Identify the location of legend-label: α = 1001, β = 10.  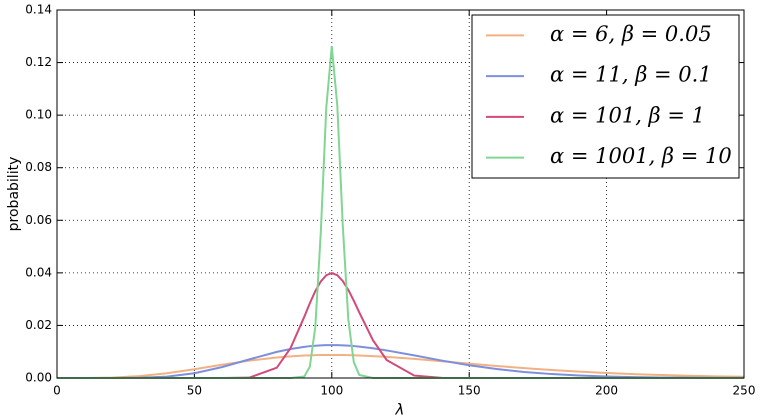
(641, 156).